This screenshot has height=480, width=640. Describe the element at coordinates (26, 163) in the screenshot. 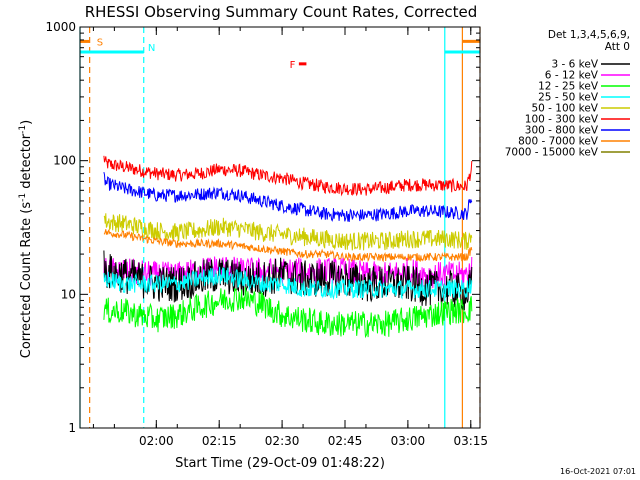

I see `y-axis-label-part: detector` at that location.